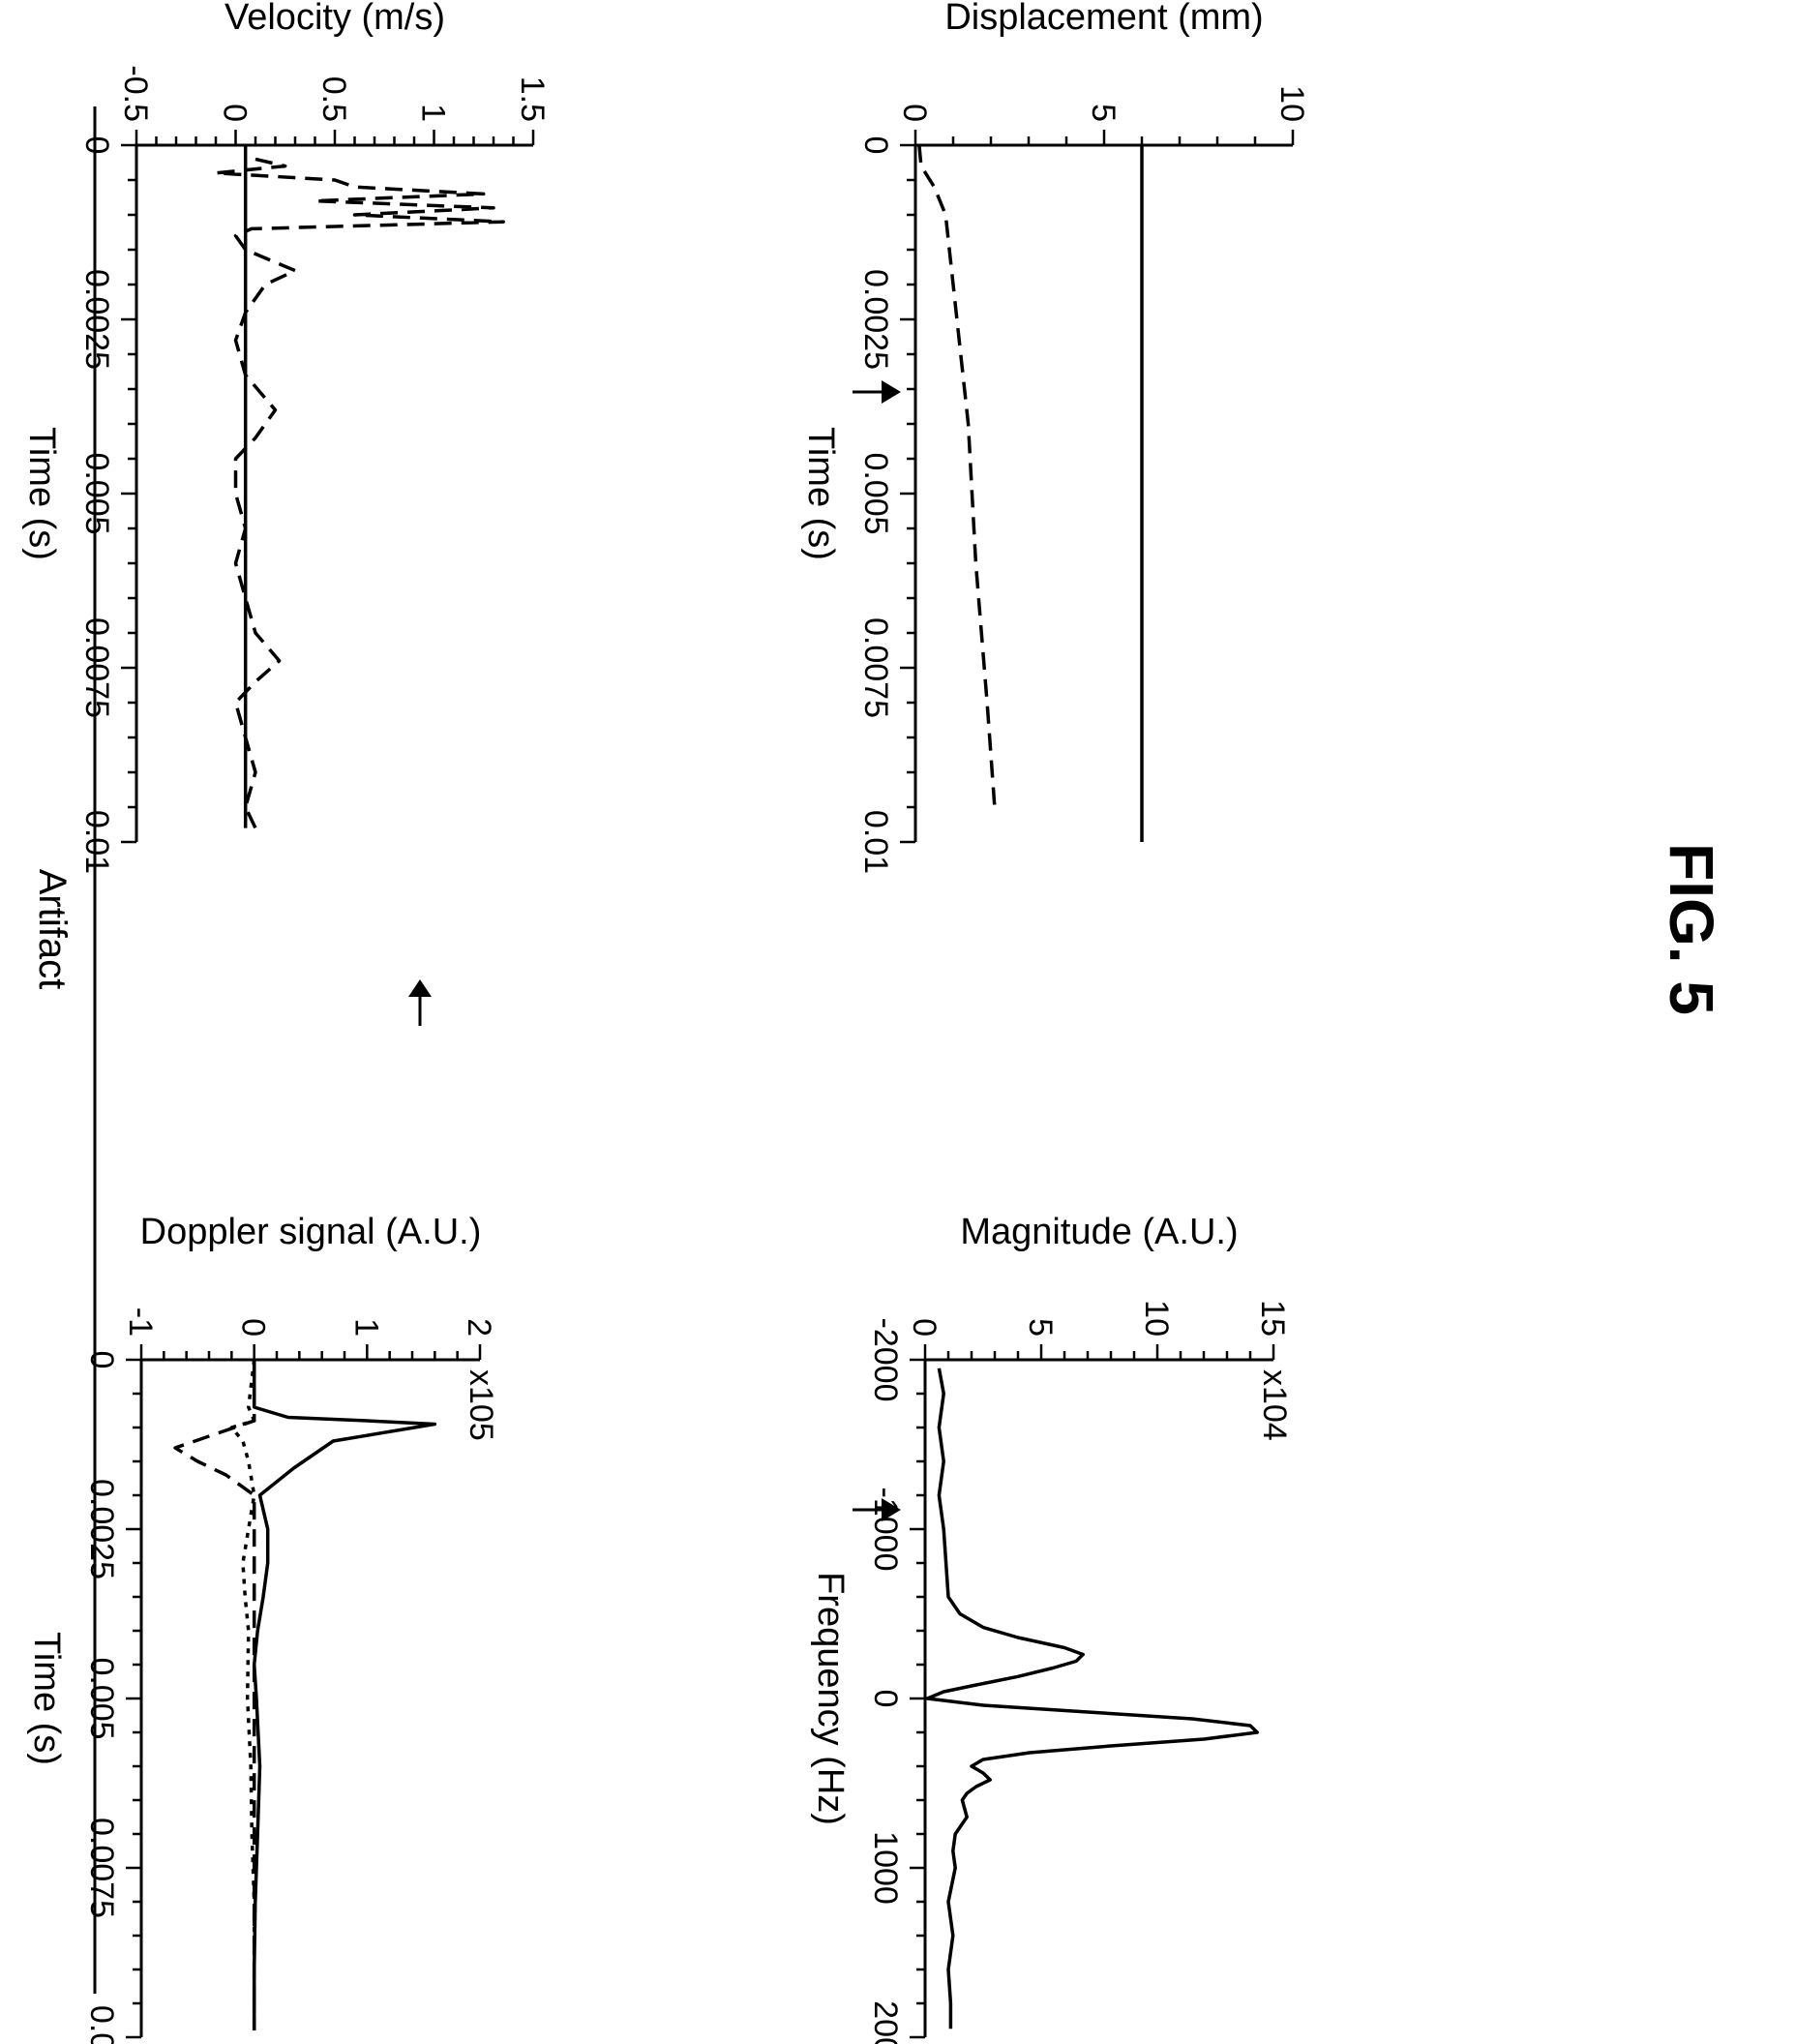 This screenshot has height=2044, width=1796. What do you see at coordinates (236, 113) in the screenshot?
I see `velocity-y-tick-label: 0` at bounding box center [236, 113].